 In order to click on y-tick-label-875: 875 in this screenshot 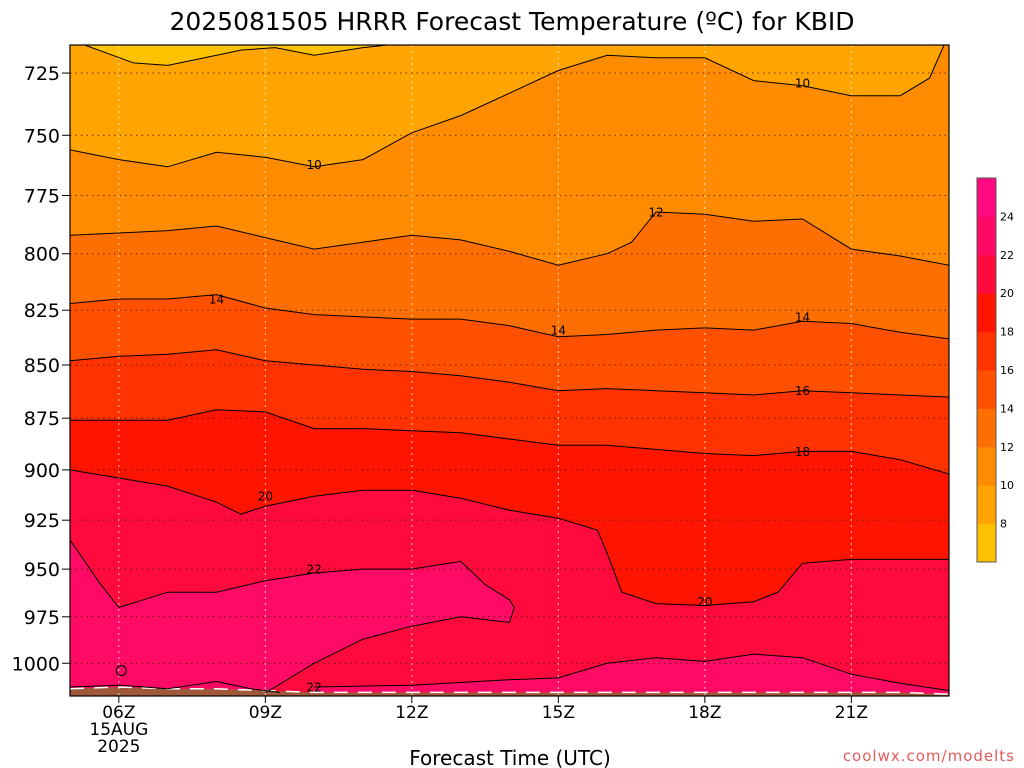, I will do `click(42, 419)`.